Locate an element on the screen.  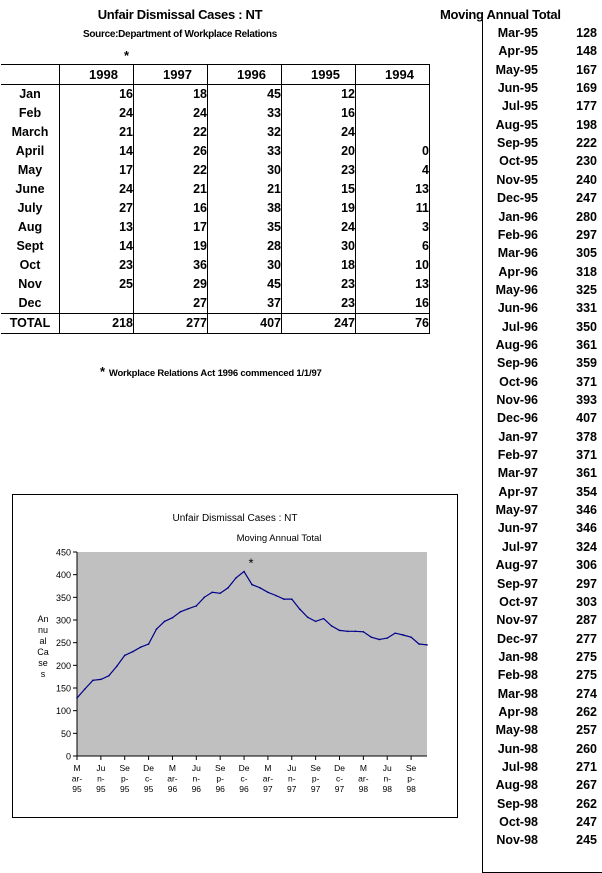
x-tick-label: Ju is located at coordinates (291, 768).